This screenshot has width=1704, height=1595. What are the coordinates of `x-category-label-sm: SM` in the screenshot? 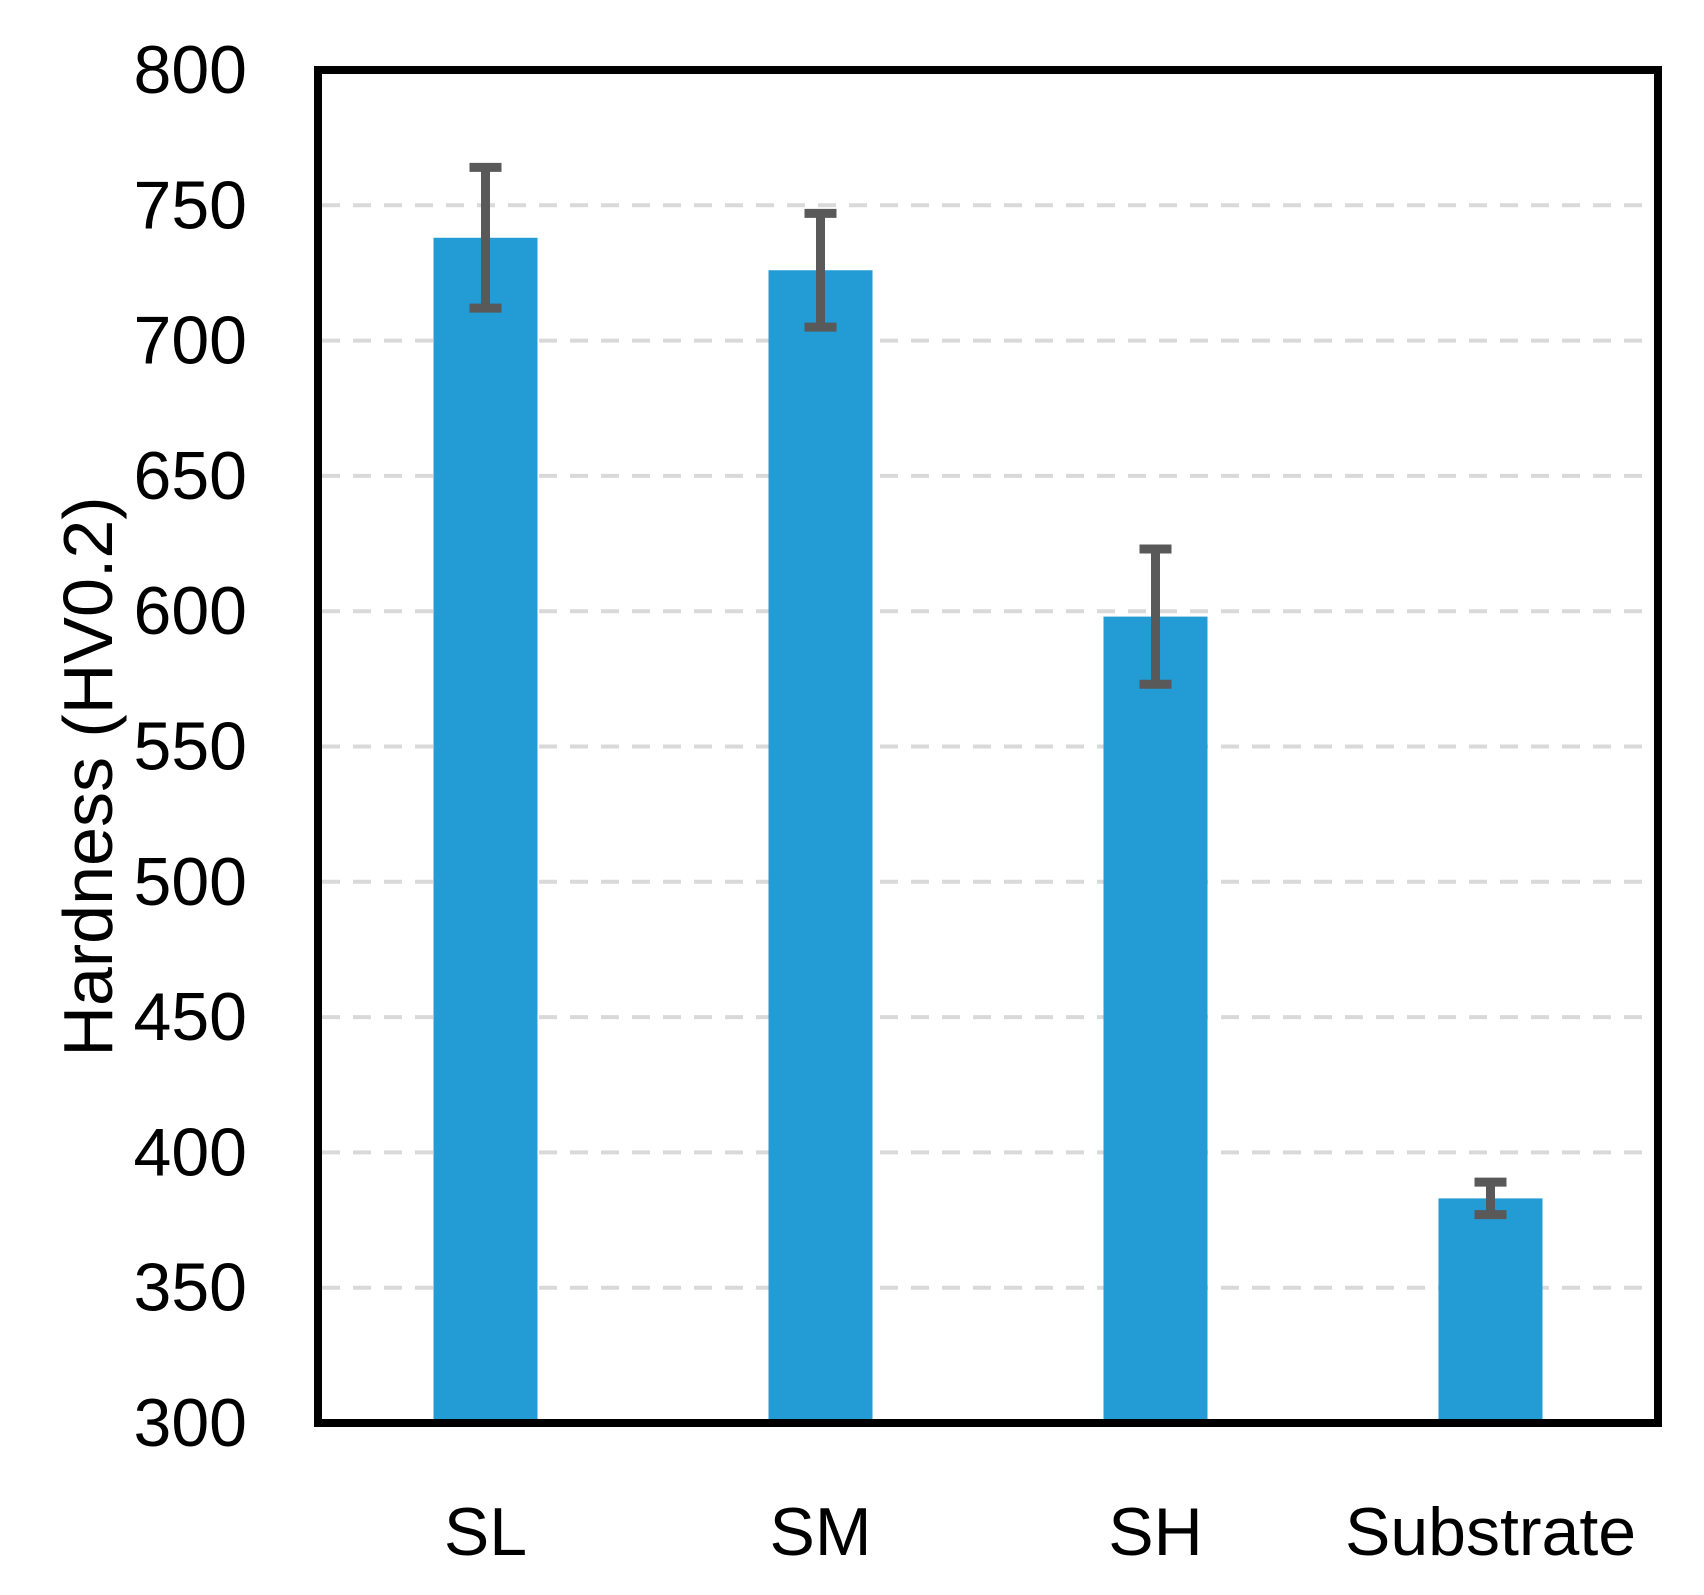 It's located at (821, 1532).